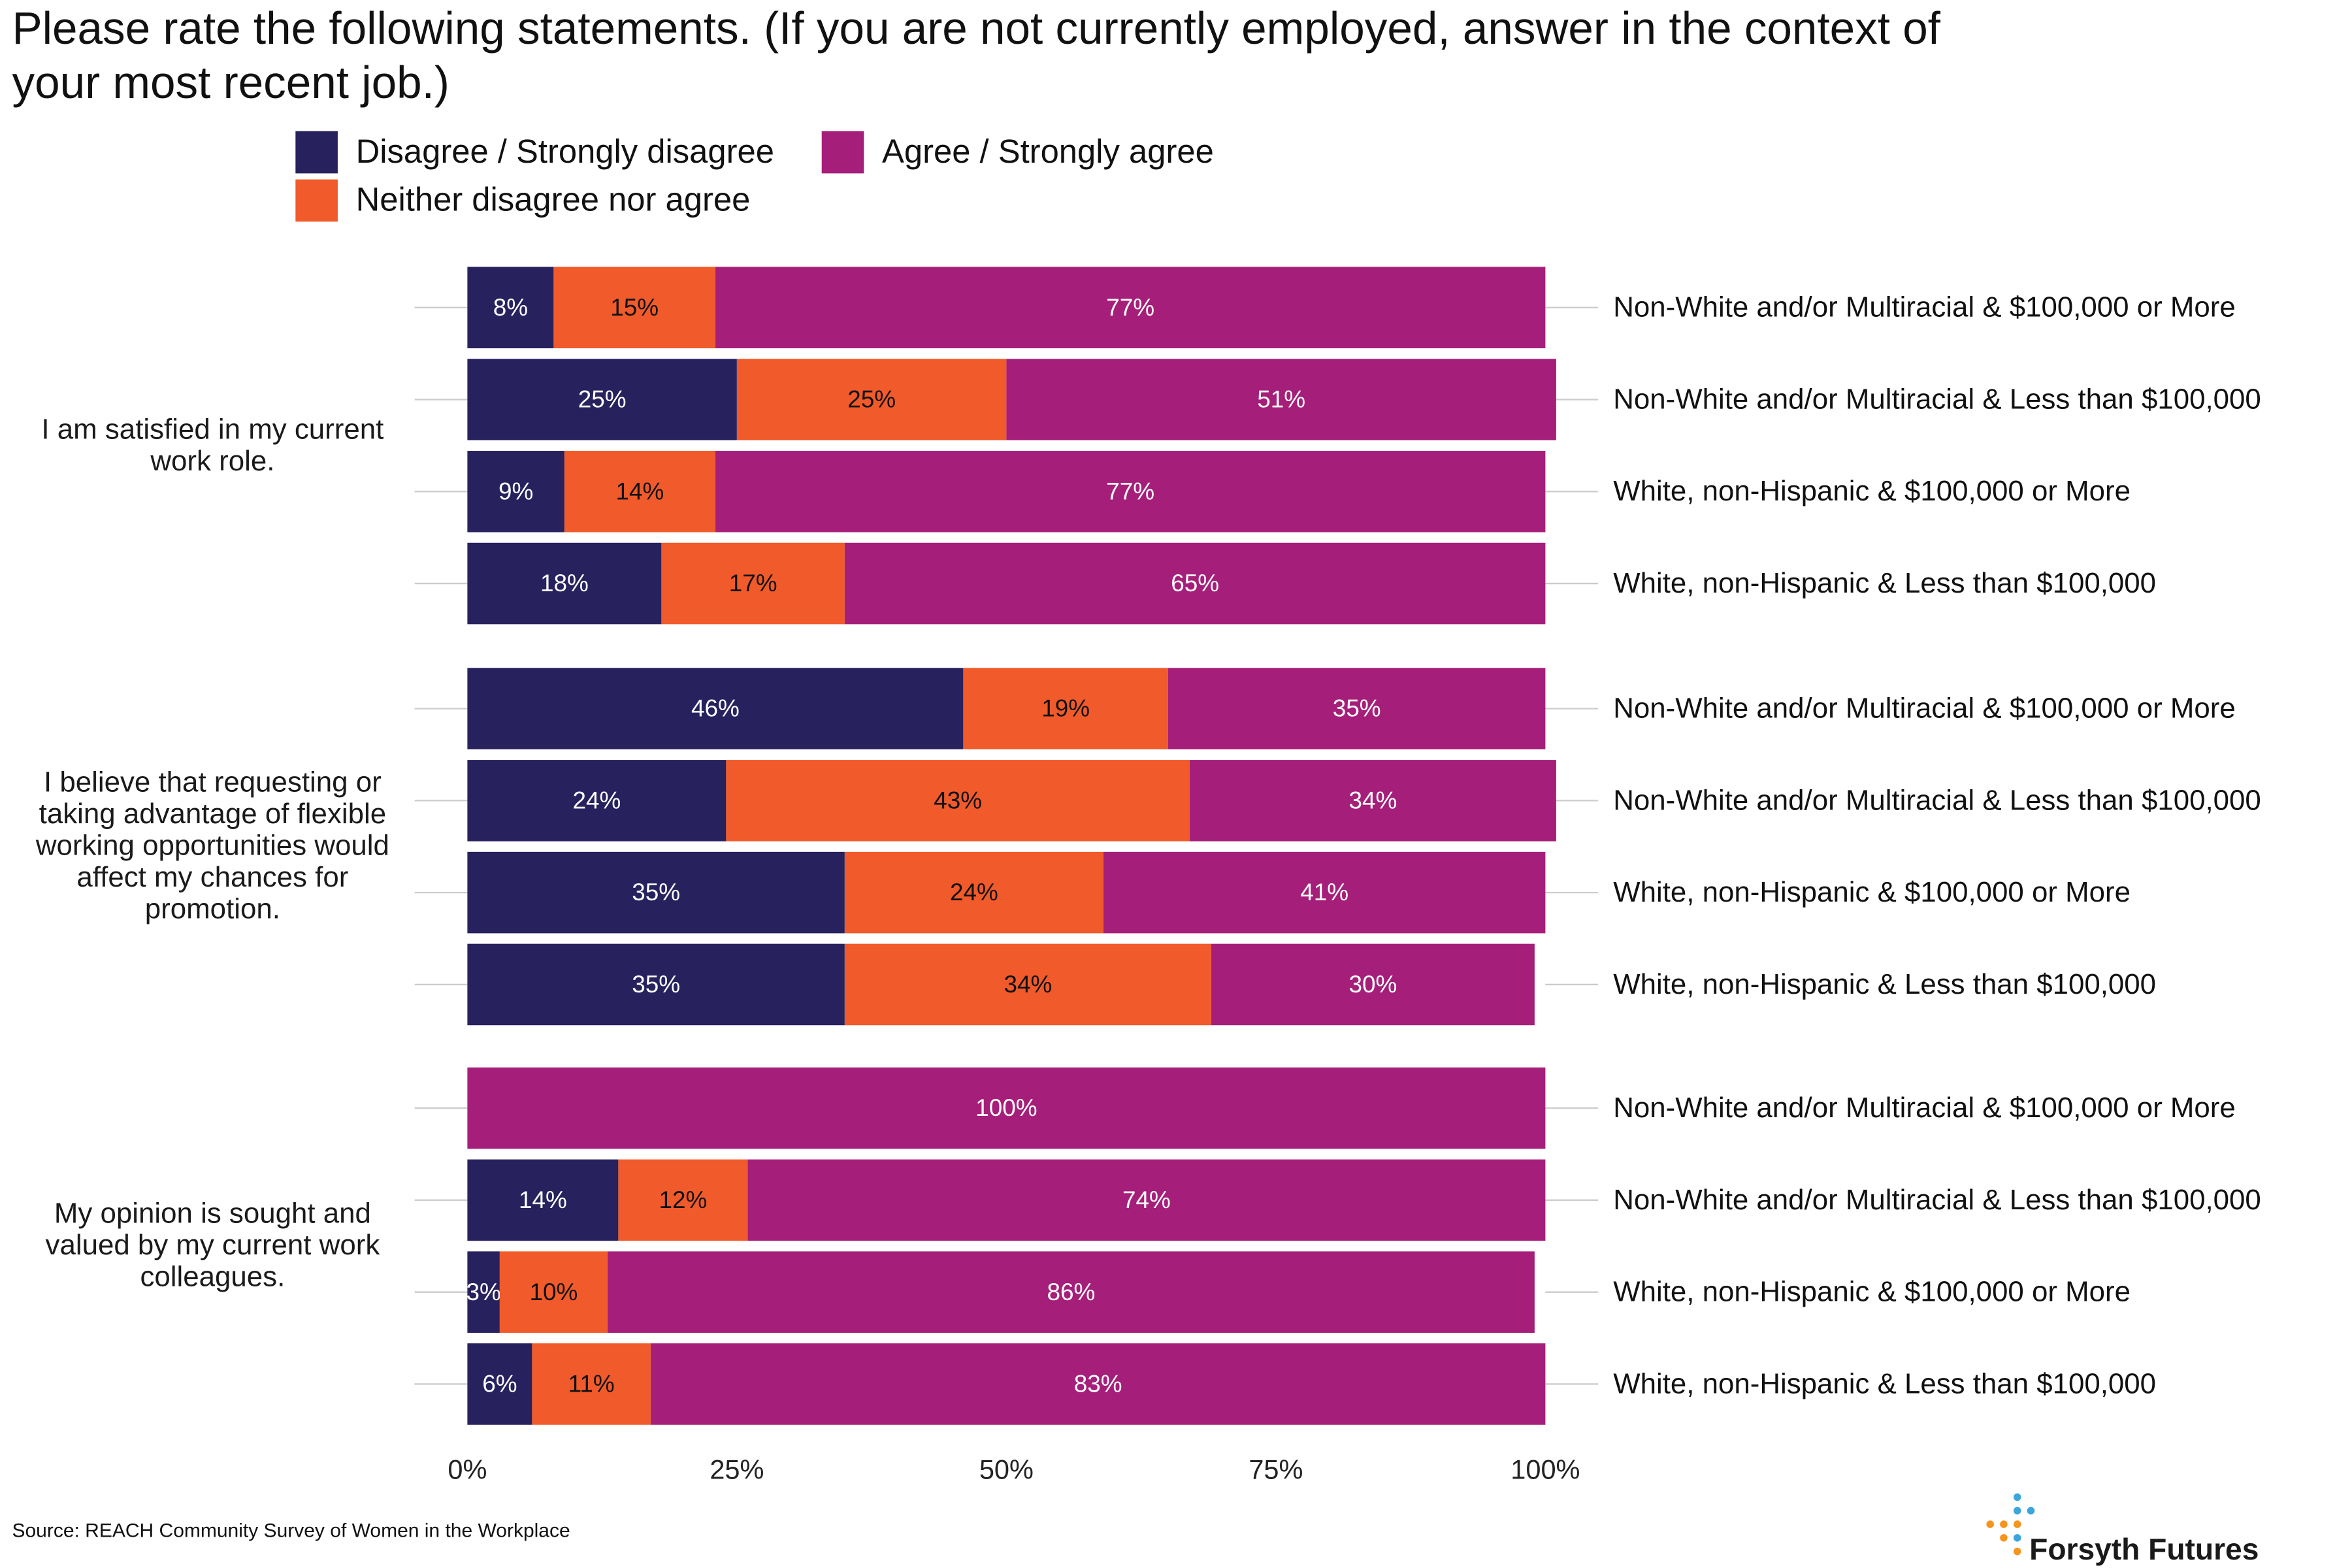 The image size is (2352, 1568). What do you see at coordinates (565, 151) in the screenshot?
I see `legend-label: Disagree / Strongly disagree` at bounding box center [565, 151].